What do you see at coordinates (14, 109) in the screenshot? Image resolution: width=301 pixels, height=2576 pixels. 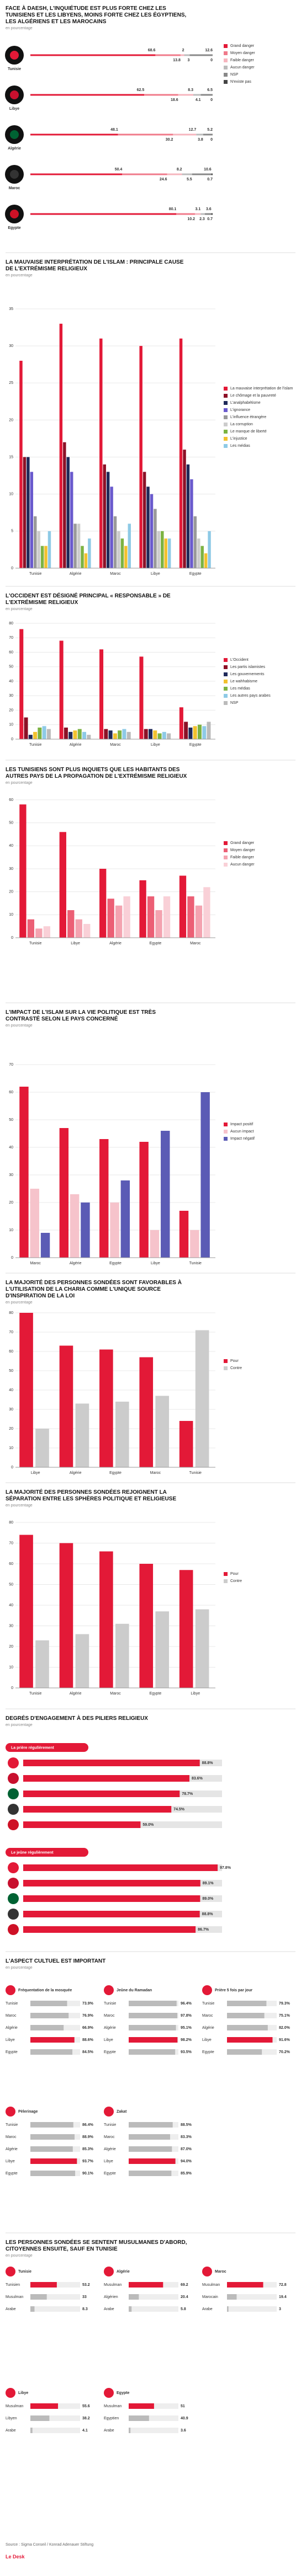 I see `country-label: Libye` at bounding box center [14, 109].